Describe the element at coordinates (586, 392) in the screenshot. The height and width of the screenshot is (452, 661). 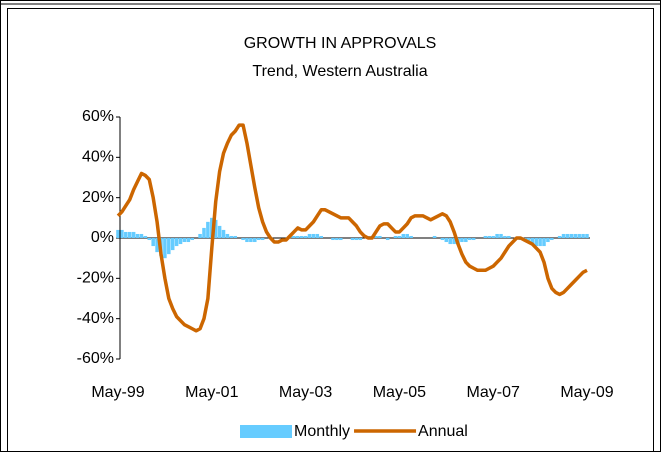
I see `x-tick-label: May-09` at that location.